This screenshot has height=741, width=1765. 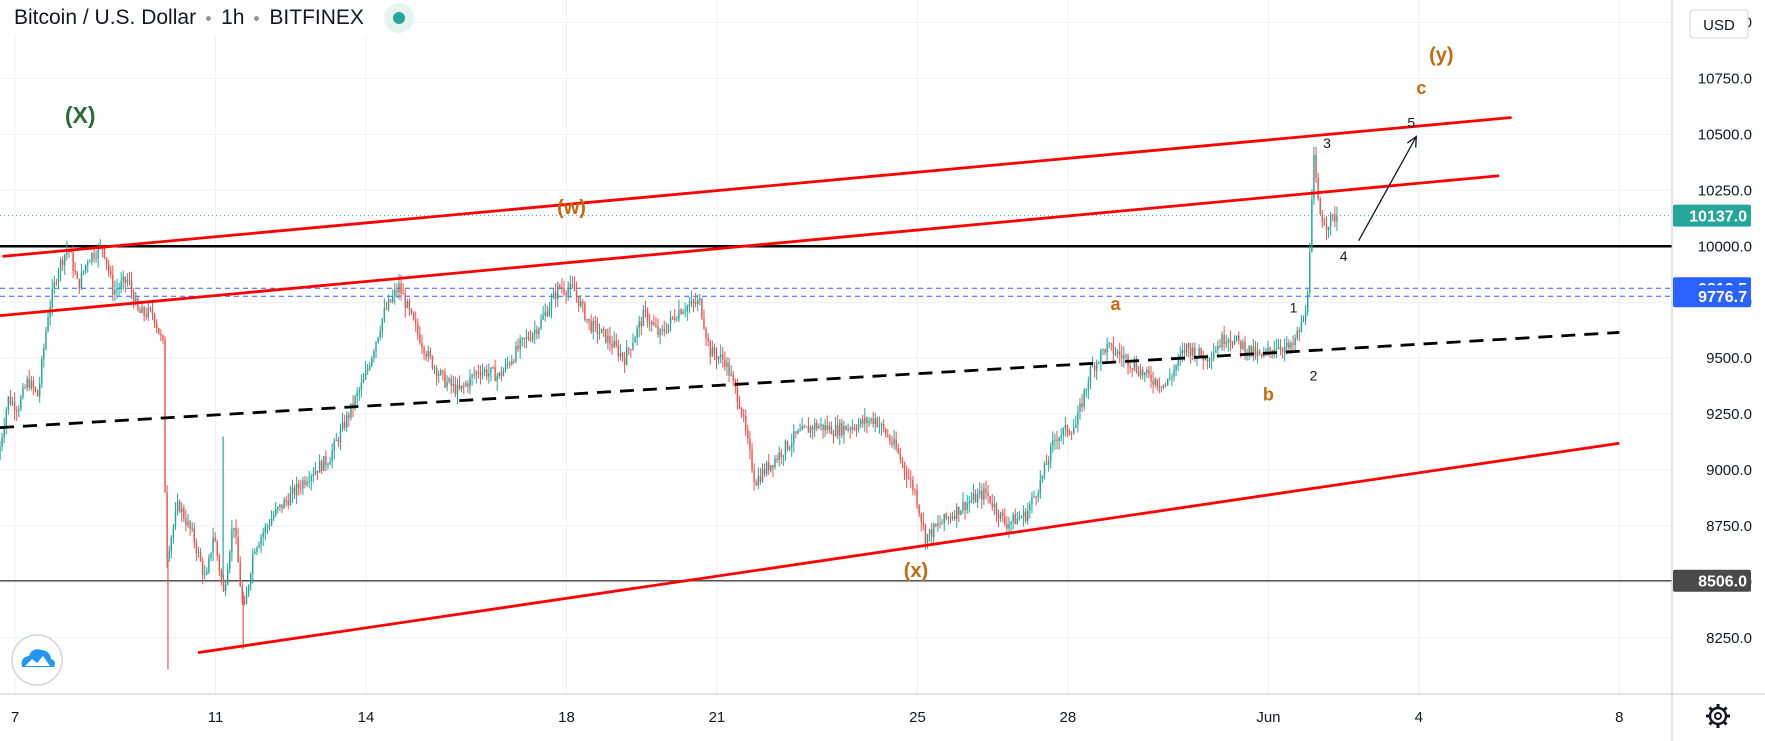 What do you see at coordinates (1718, 716) in the screenshot?
I see `gear-icon` at bounding box center [1718, 716].